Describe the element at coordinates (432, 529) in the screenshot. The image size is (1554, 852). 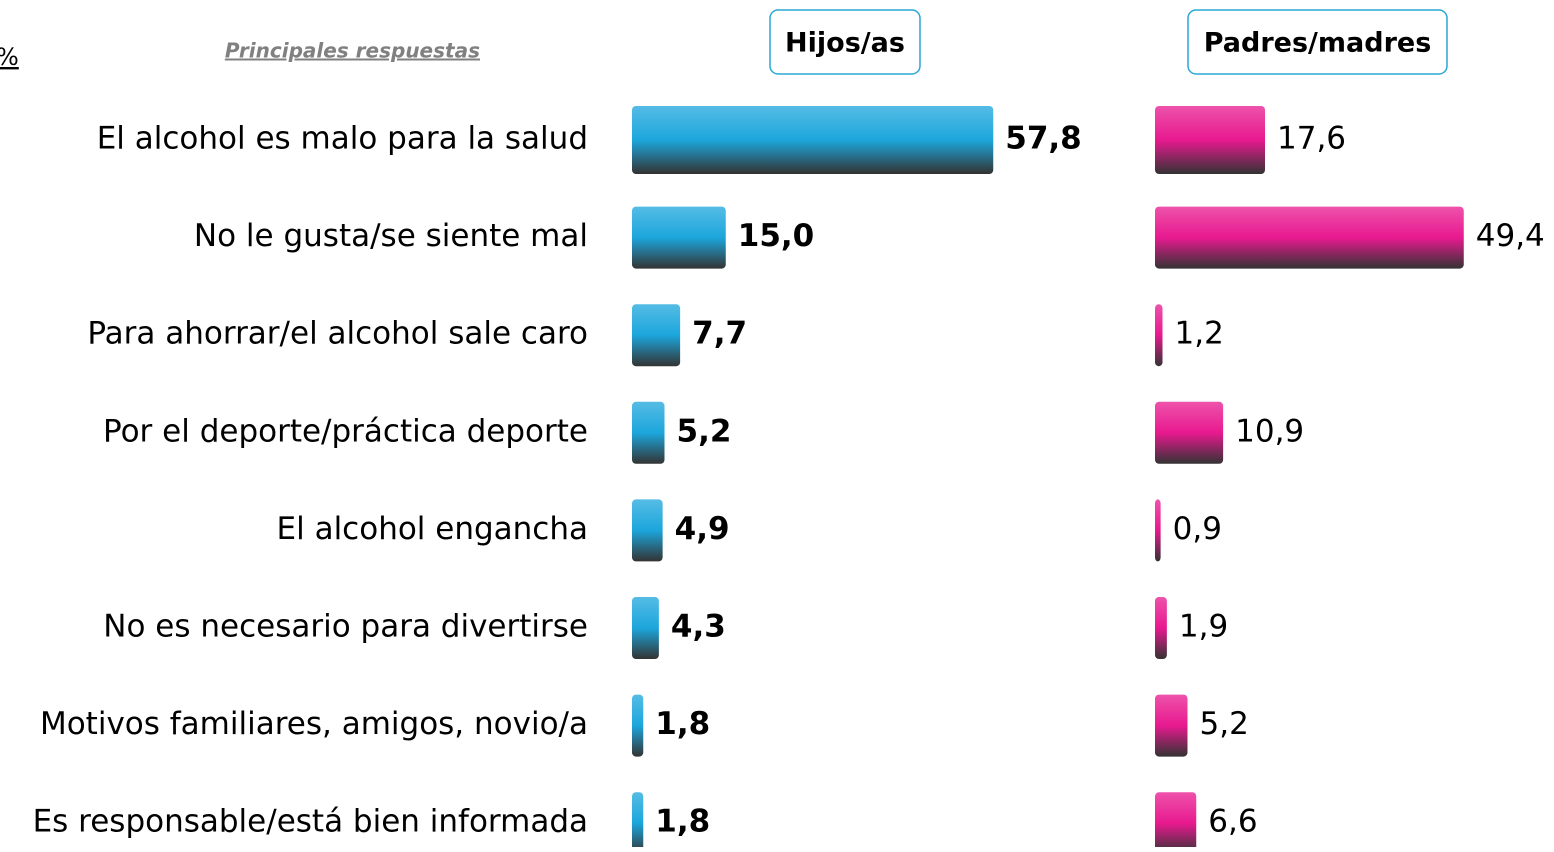
I see `category-label: El alcohol engancha` at that location.